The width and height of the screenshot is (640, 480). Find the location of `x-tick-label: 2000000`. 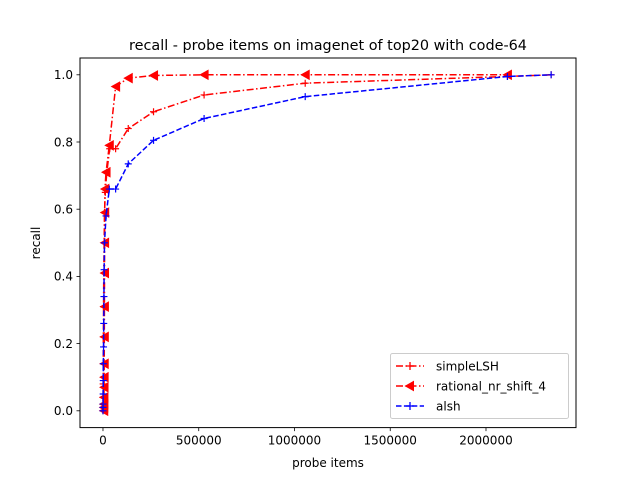

x-tick-label: 2000000 is located at coordinates (485, 441).